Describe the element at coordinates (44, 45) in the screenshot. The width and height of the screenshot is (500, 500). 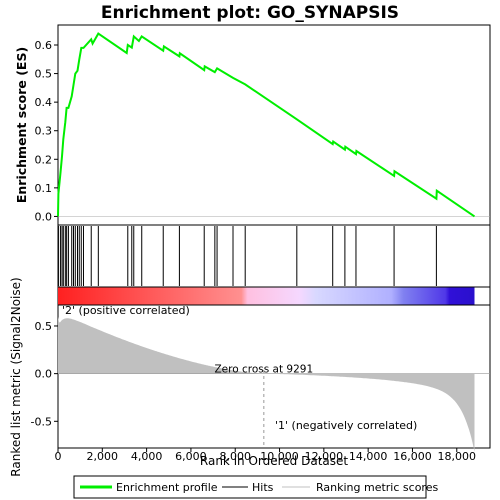
I see `es-y-tick-label: 0.6` at that location.